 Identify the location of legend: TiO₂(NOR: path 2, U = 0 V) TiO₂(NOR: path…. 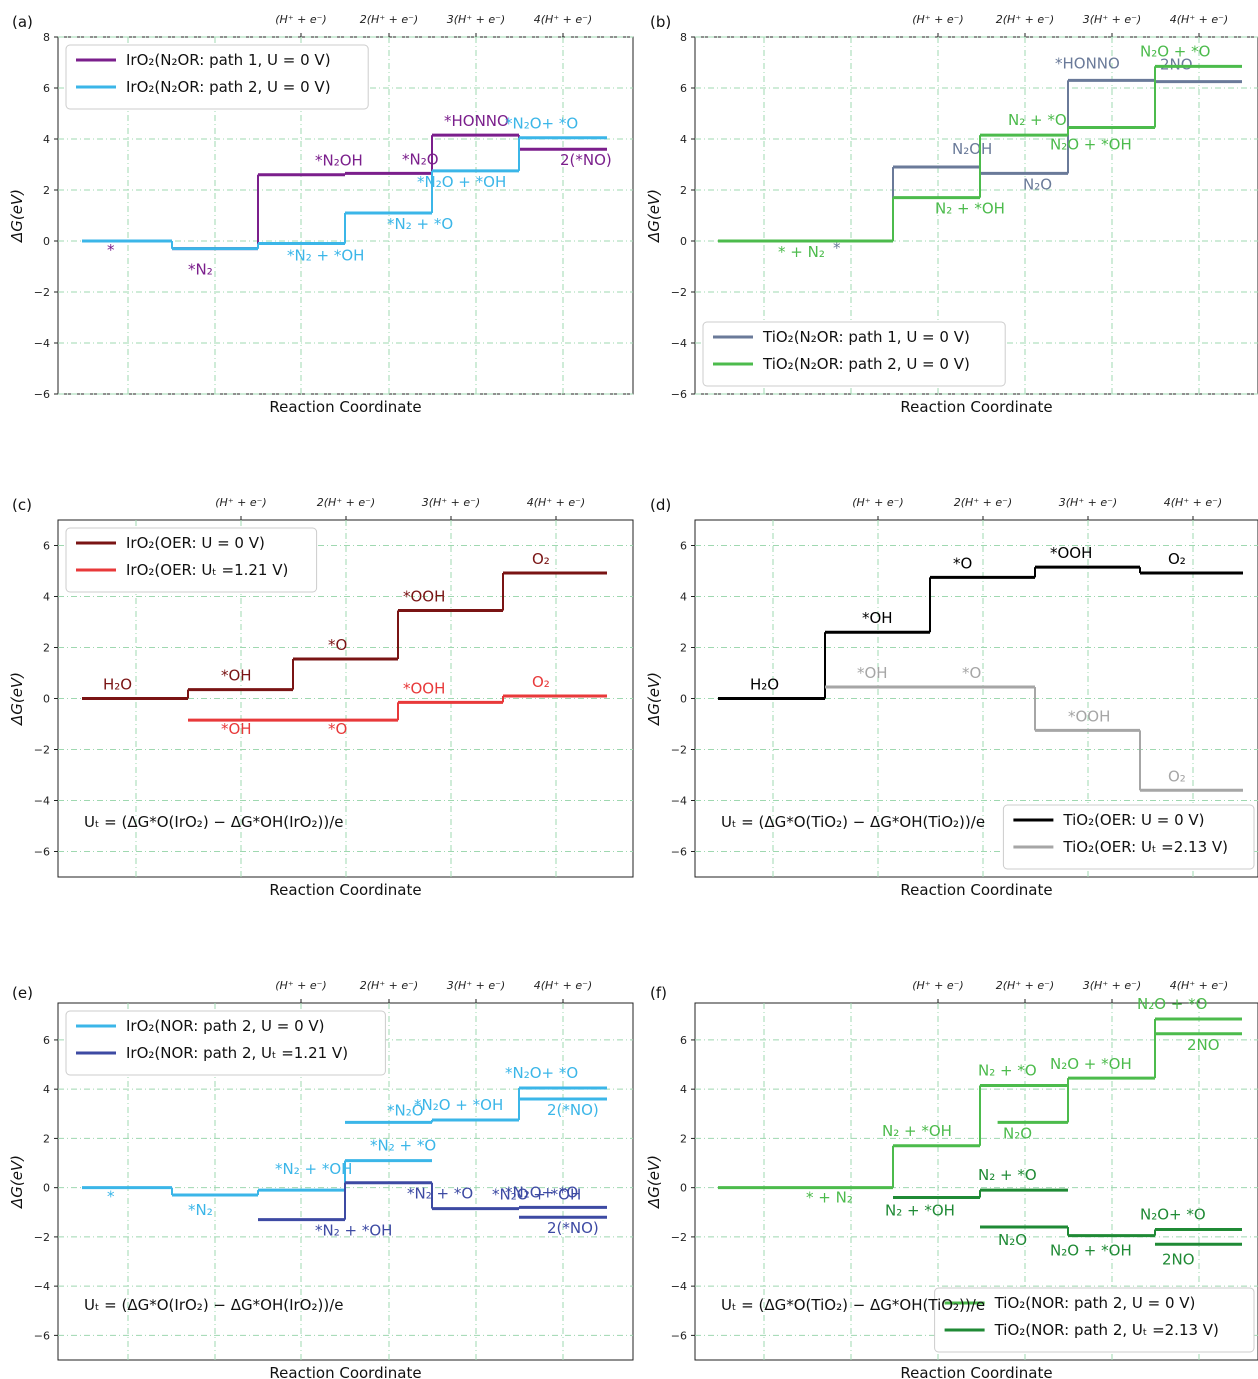
(1094, 1320).